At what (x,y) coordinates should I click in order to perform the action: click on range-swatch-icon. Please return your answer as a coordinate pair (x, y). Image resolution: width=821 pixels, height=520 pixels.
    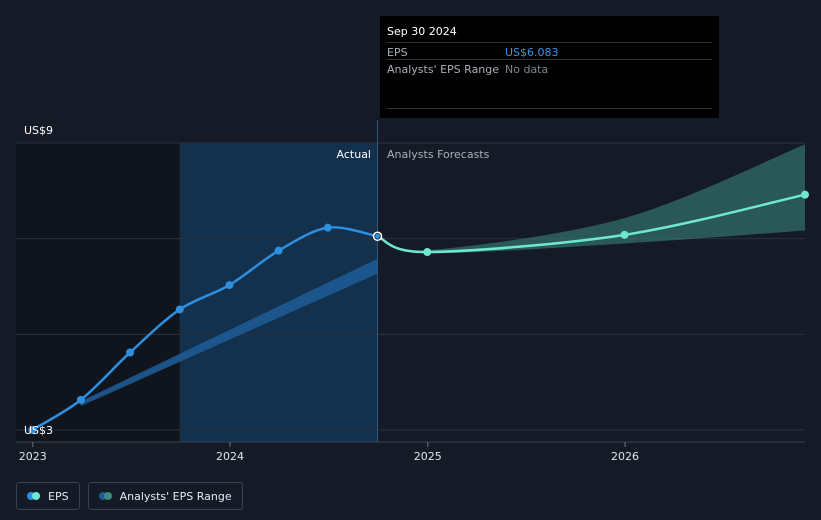
    Looking at the image, I should click on (105, 496).